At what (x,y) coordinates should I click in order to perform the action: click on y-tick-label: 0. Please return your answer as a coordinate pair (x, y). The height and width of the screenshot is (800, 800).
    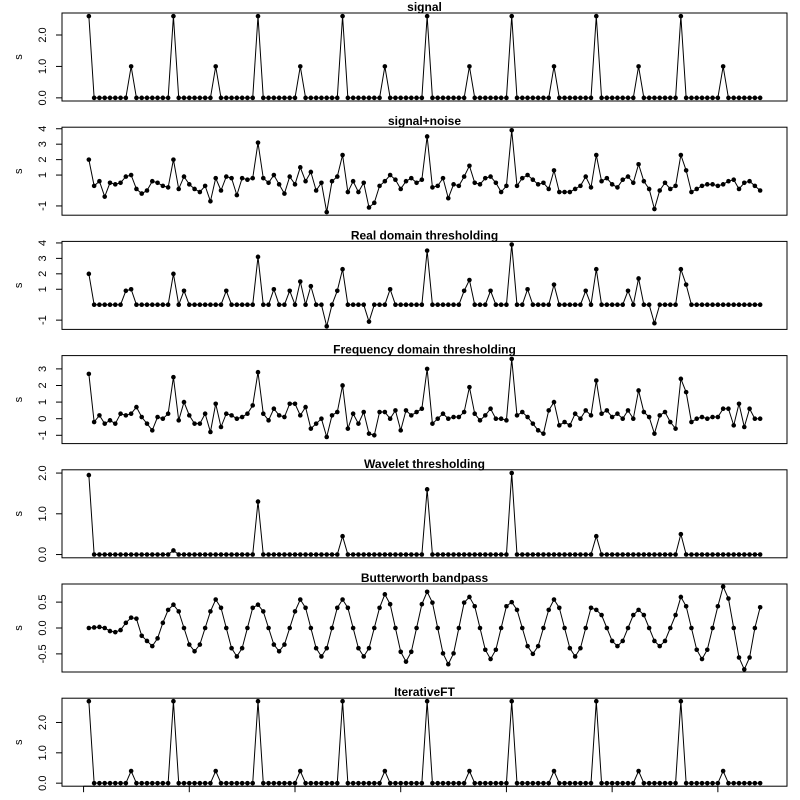
    Looking at the image, I should click on (43, 419).